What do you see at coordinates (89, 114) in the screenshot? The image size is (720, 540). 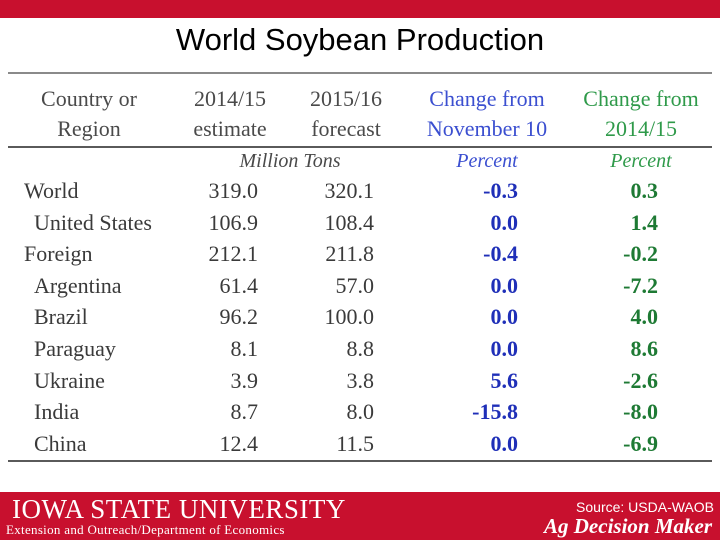 I see `header-region: Country or Region` at bounding box center [89, 114].